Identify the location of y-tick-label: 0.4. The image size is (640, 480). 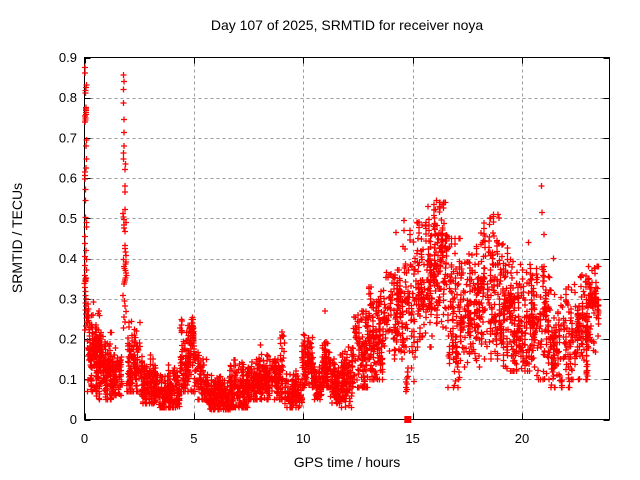
(68, 258).